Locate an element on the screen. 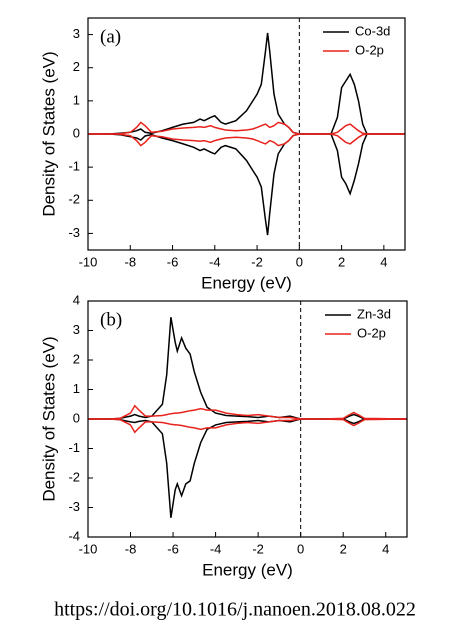  legend-label: Zn-3d is located at coordinates (374, 313).